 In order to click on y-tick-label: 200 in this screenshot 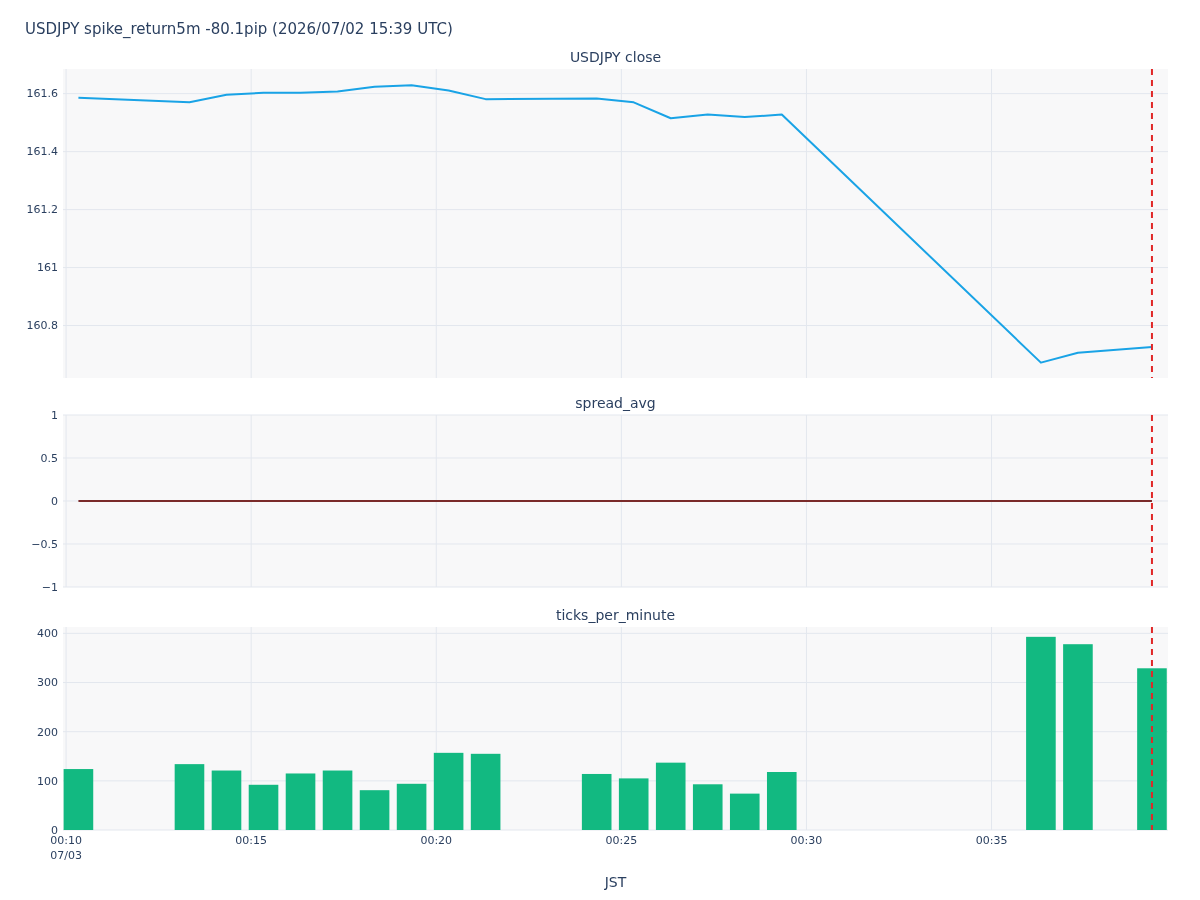, I will do `click(47, 732)`.